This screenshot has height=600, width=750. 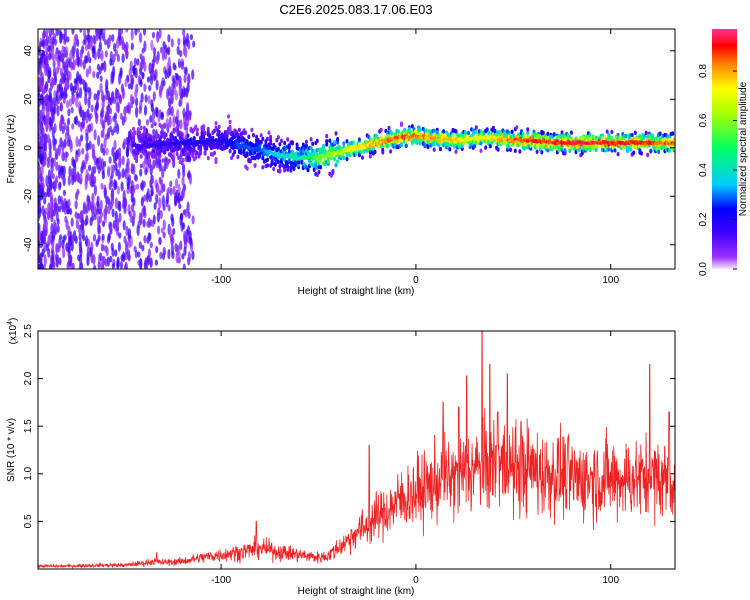 I want to click on x-tick-label: 0, so click(x=416, y=580).